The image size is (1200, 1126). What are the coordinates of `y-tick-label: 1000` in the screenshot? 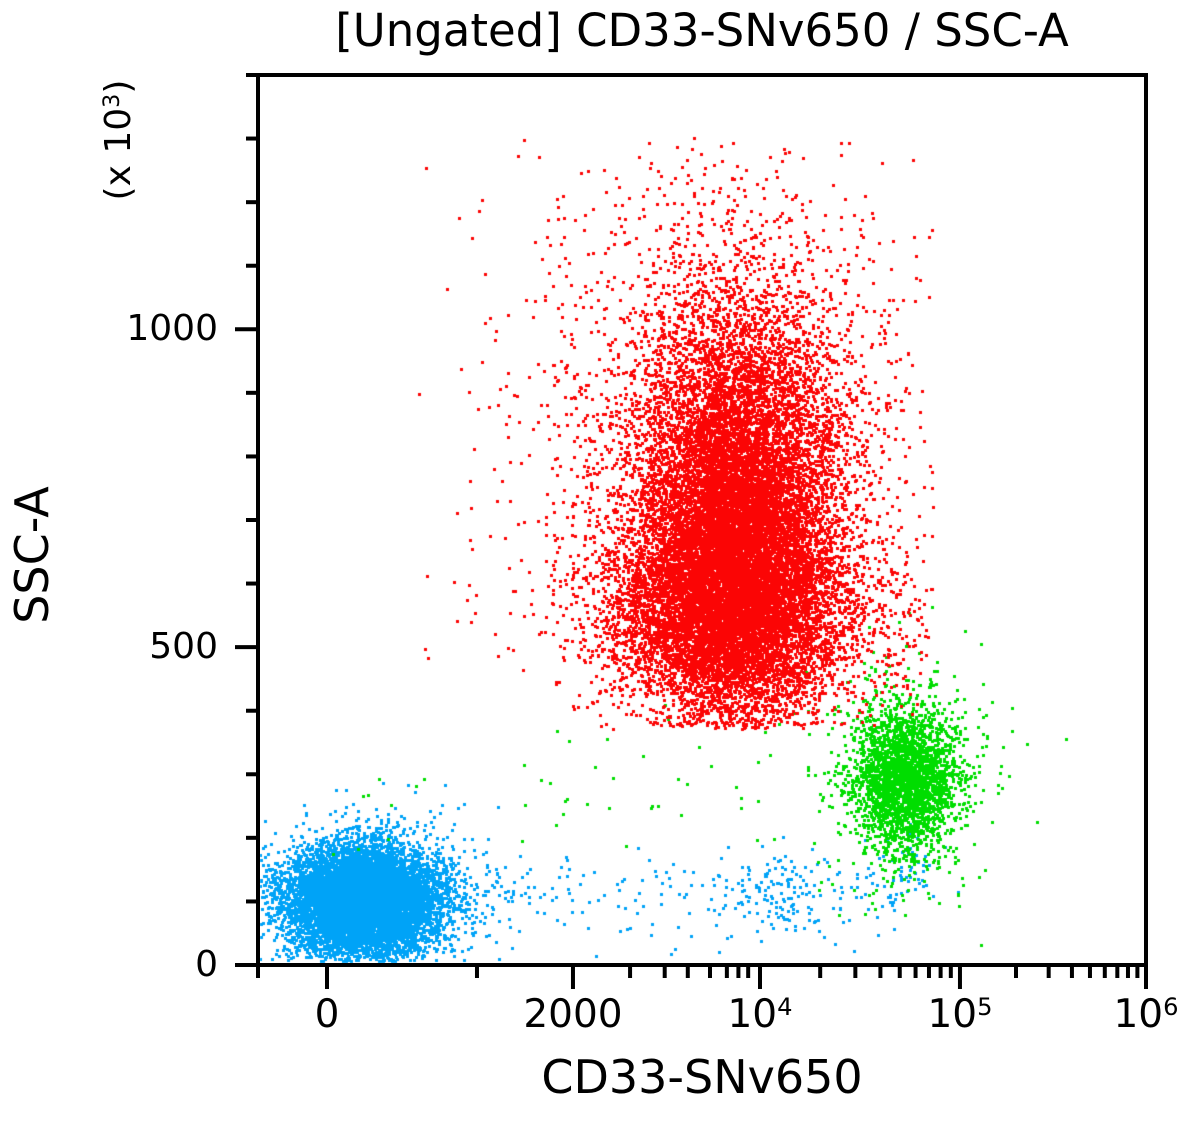 It's located at (172, 329).